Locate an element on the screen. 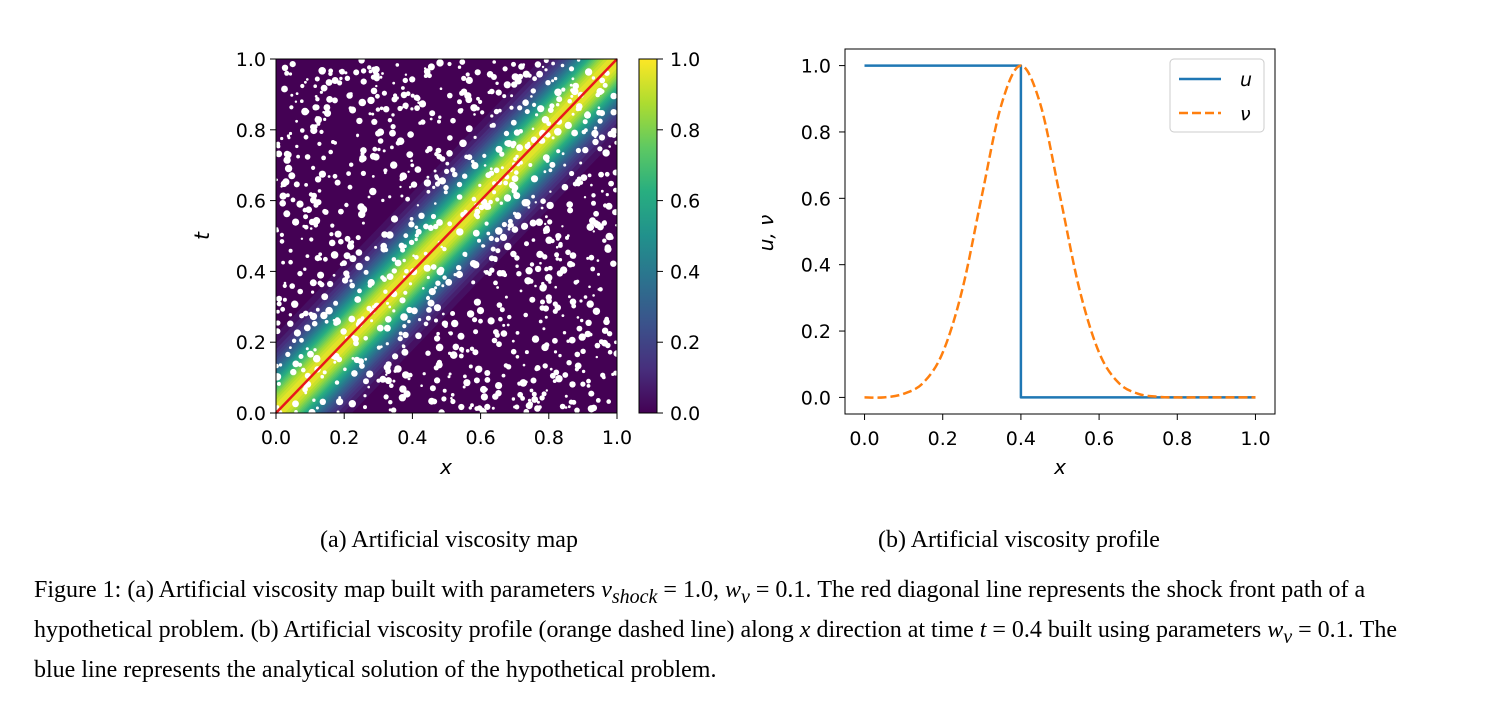 The image size is (1503, 727). series-nu-line is located at coordinates (1060, 231).